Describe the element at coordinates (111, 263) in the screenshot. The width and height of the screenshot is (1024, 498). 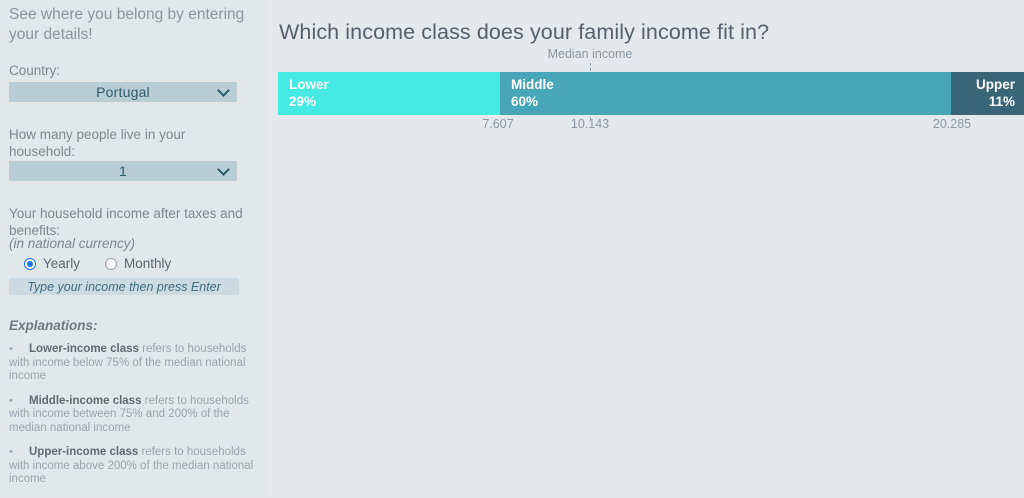
I see `radio-monthly-indicator` at that location.